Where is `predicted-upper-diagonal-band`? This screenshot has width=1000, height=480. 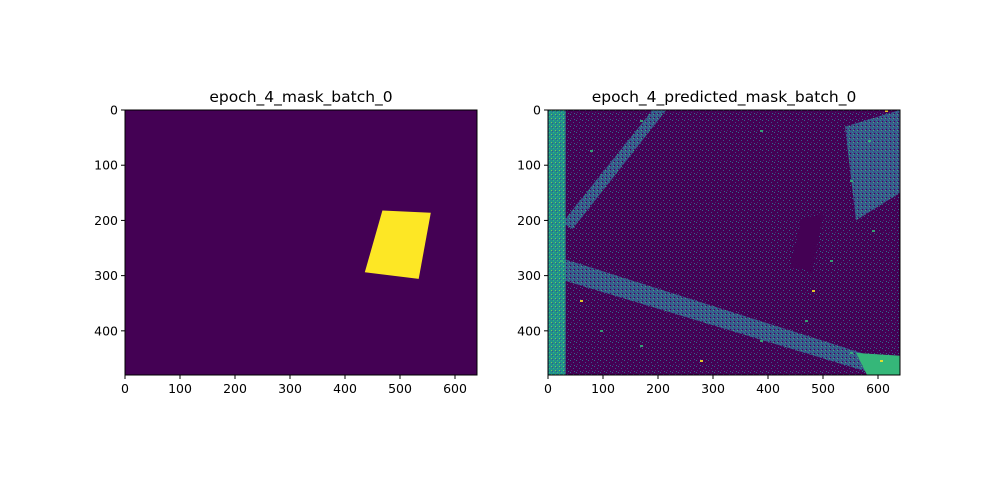 predicted-upper-diagonal-band is located at coordinates (614, 169).